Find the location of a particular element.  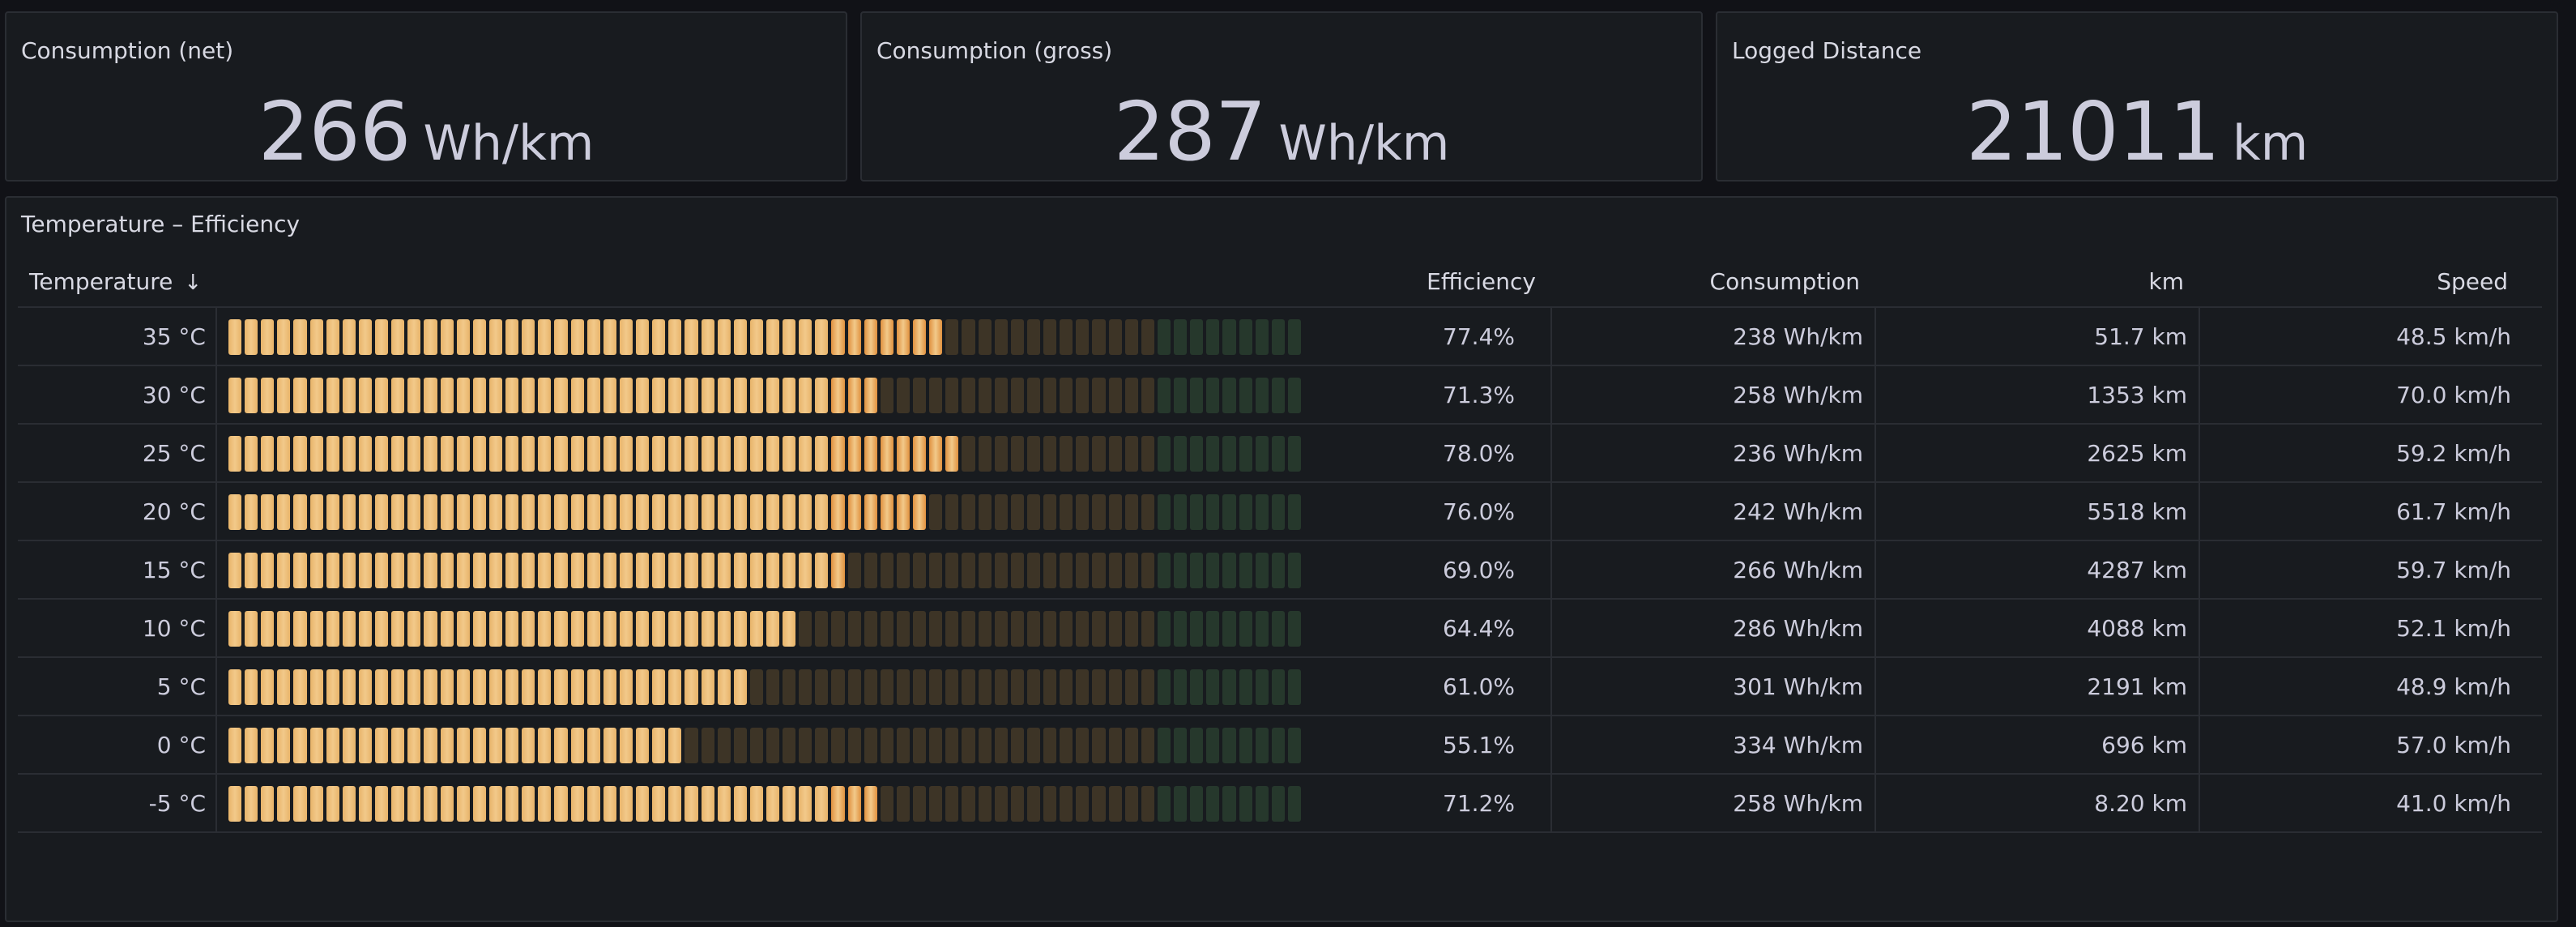

panel-title: Logged Distance is located at coordinates (1827, 50).